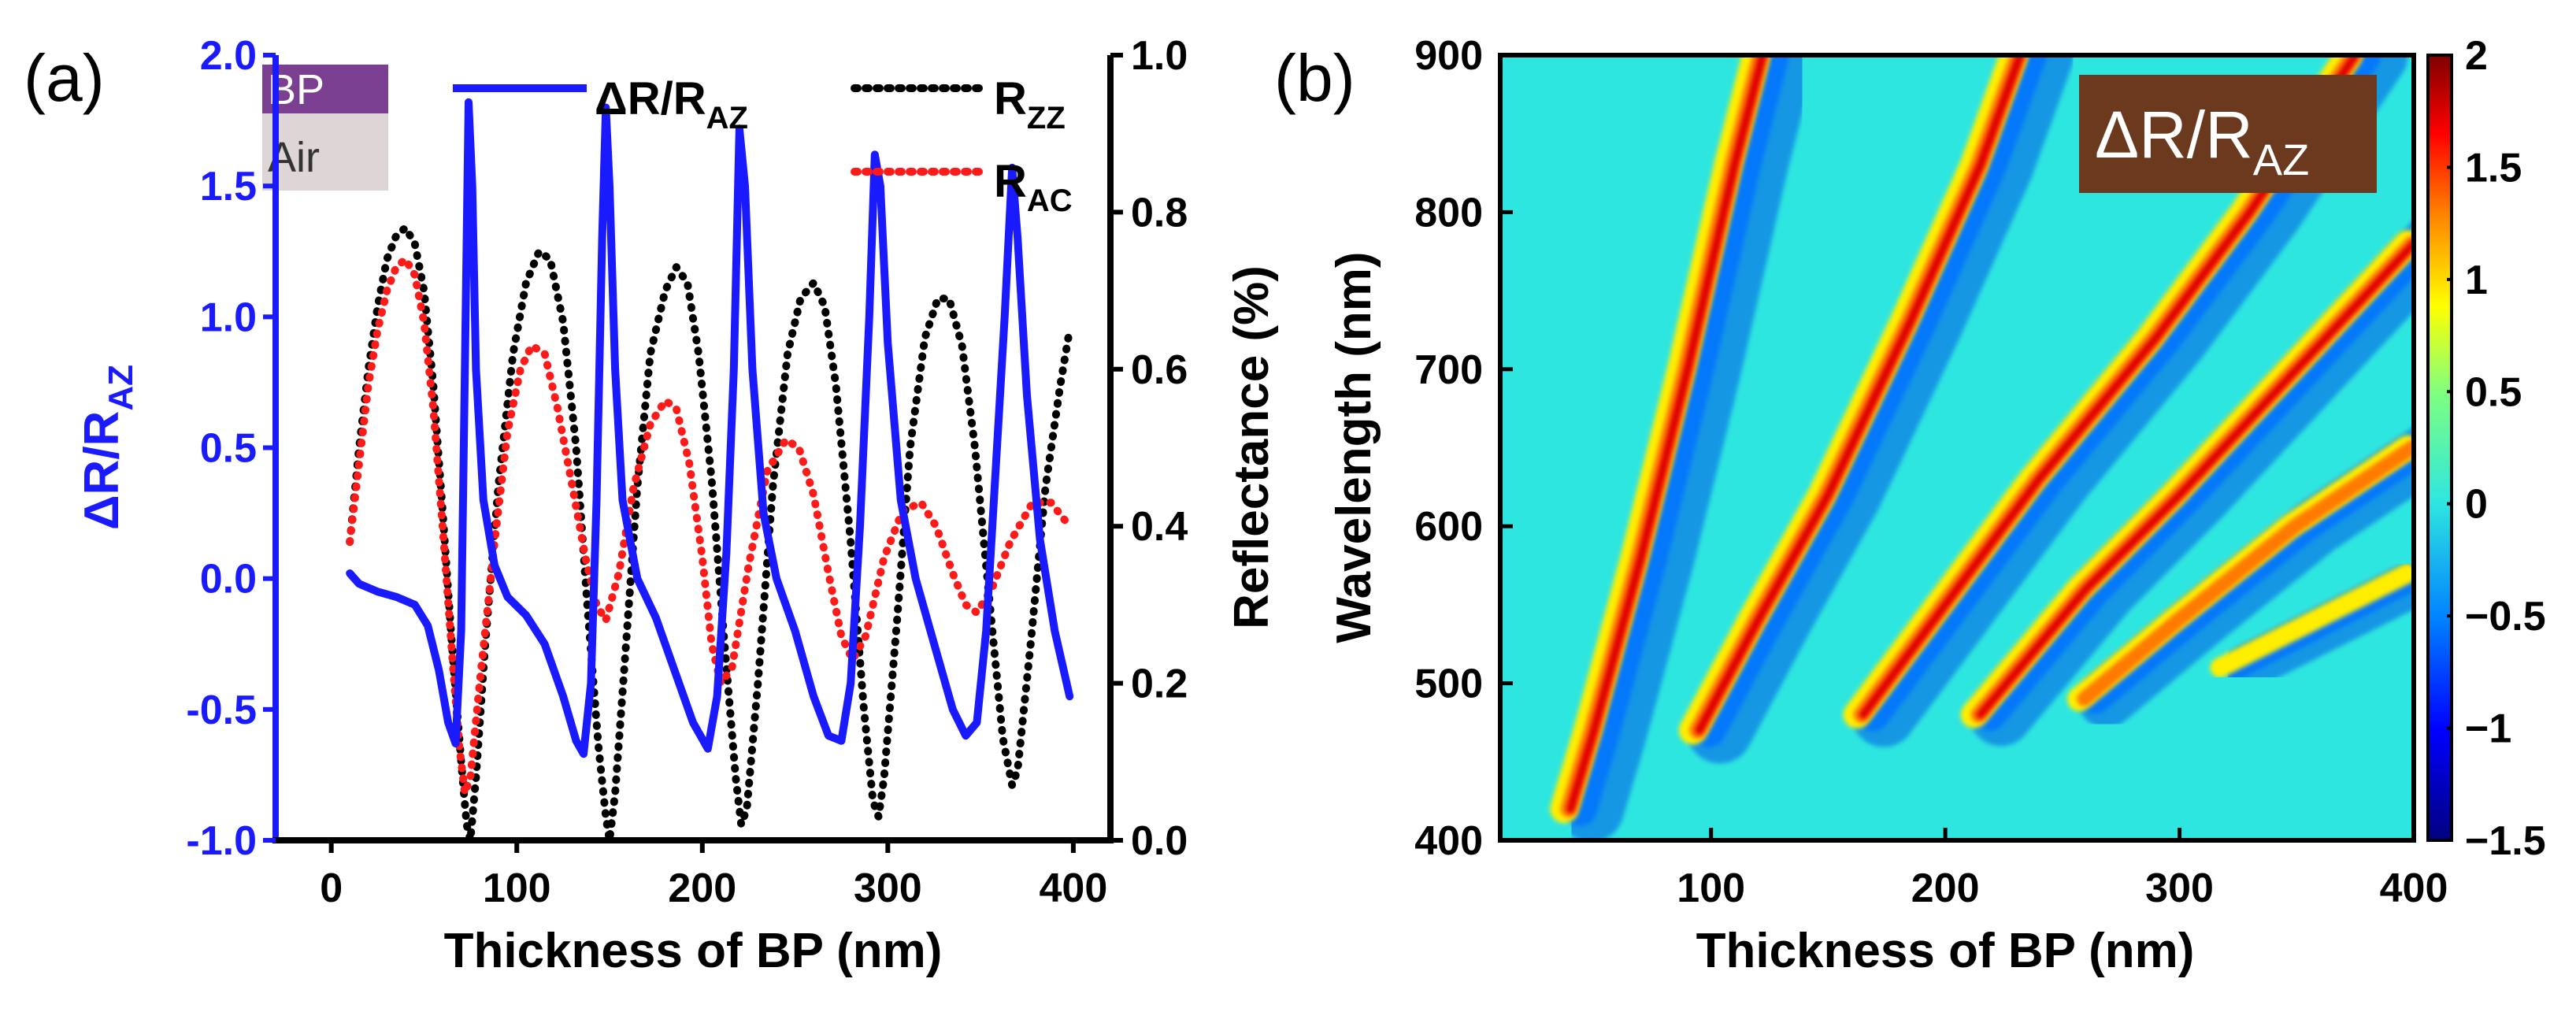 This screenshot has height=1012, width=2576. Describe the element at coordinates (693, 951) in the screenshot. I see `panel-a-xlabel: Thickness of BP (nm)` at that location.